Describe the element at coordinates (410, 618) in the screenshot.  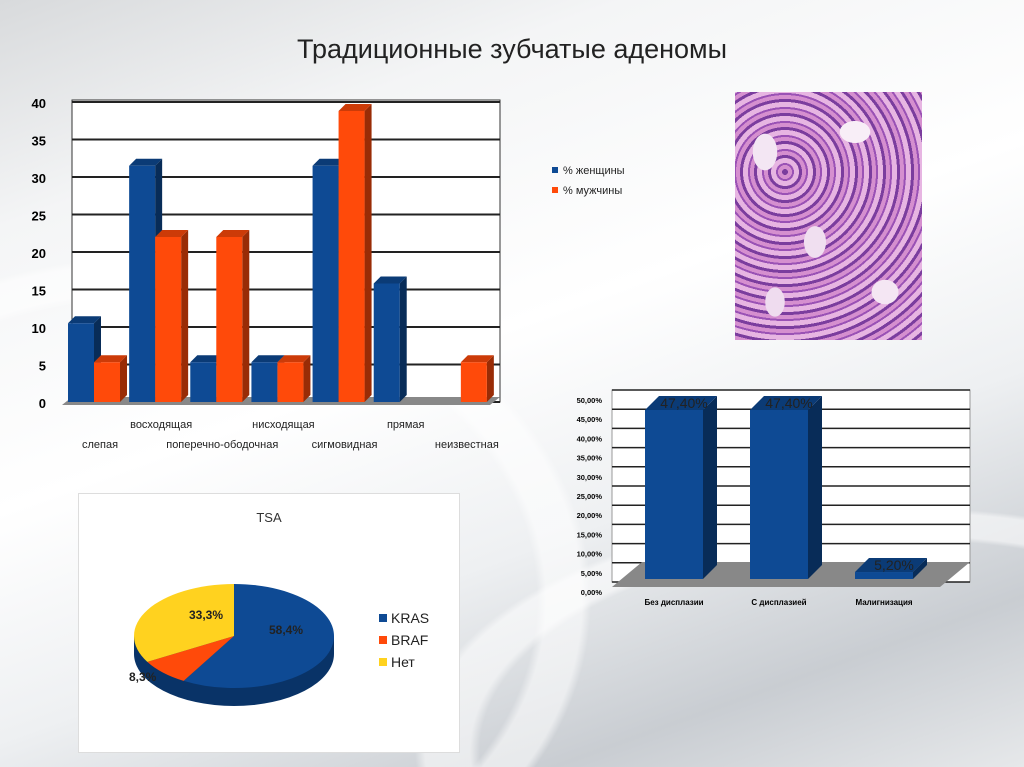
I see `legend-label: KRAS` at that location.